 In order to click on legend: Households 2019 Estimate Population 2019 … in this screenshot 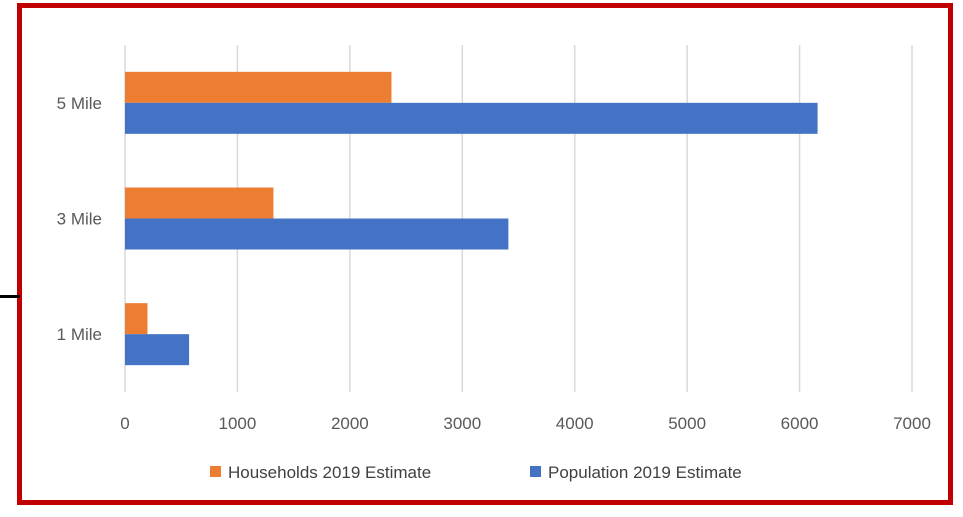, I will do `click(476, 472)`.